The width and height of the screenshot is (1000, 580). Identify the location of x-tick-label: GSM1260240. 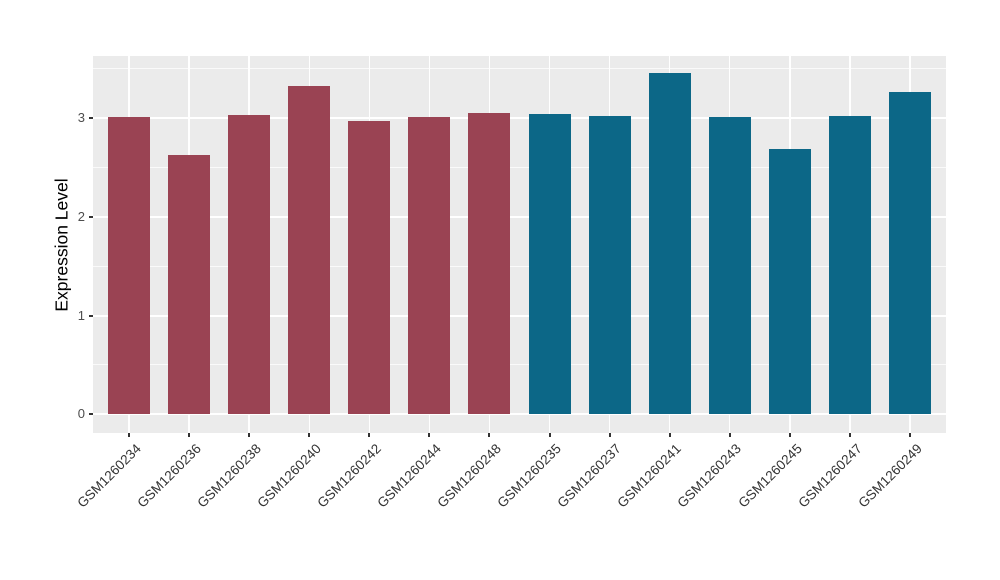
(289, 476).